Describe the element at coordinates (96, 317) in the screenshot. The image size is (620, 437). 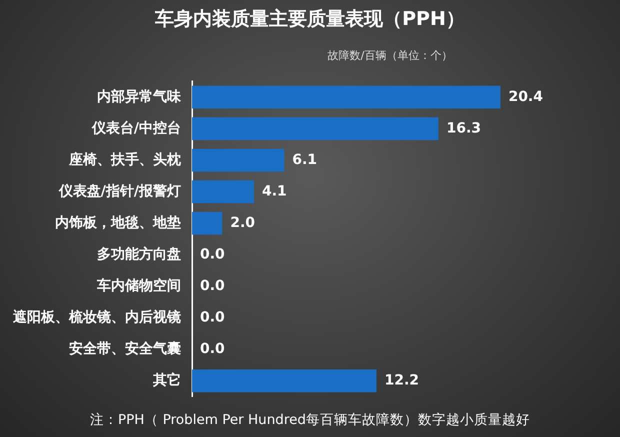
I see `y-tick-label: 遮阳板、梳妆镜、内后视镜` at that location.